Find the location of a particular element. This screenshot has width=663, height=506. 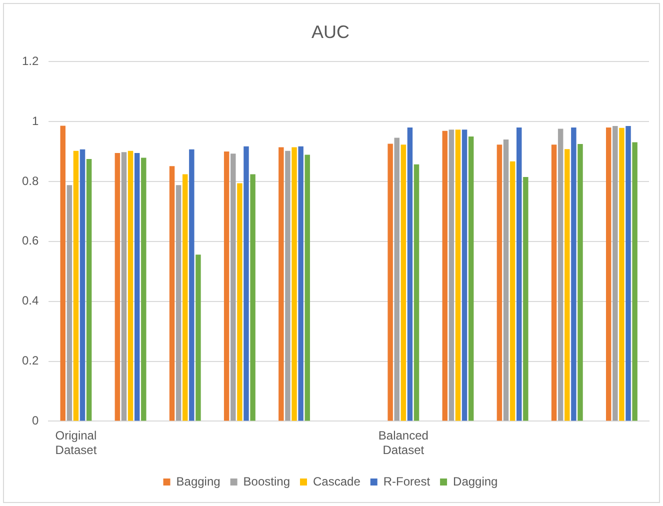

y-tick-label: 0.4 is located at coordinates (30, 301).